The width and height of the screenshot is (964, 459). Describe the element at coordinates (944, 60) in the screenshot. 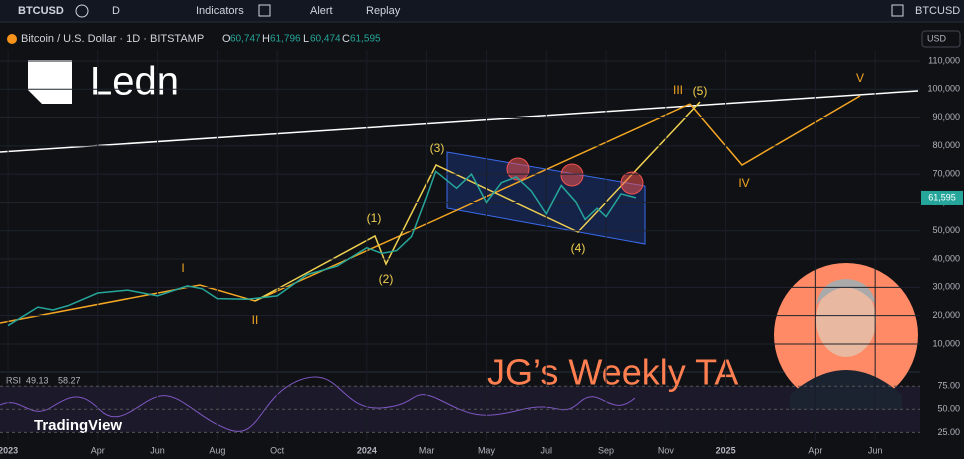

I see `y-tick-label: 110,000` at that location.